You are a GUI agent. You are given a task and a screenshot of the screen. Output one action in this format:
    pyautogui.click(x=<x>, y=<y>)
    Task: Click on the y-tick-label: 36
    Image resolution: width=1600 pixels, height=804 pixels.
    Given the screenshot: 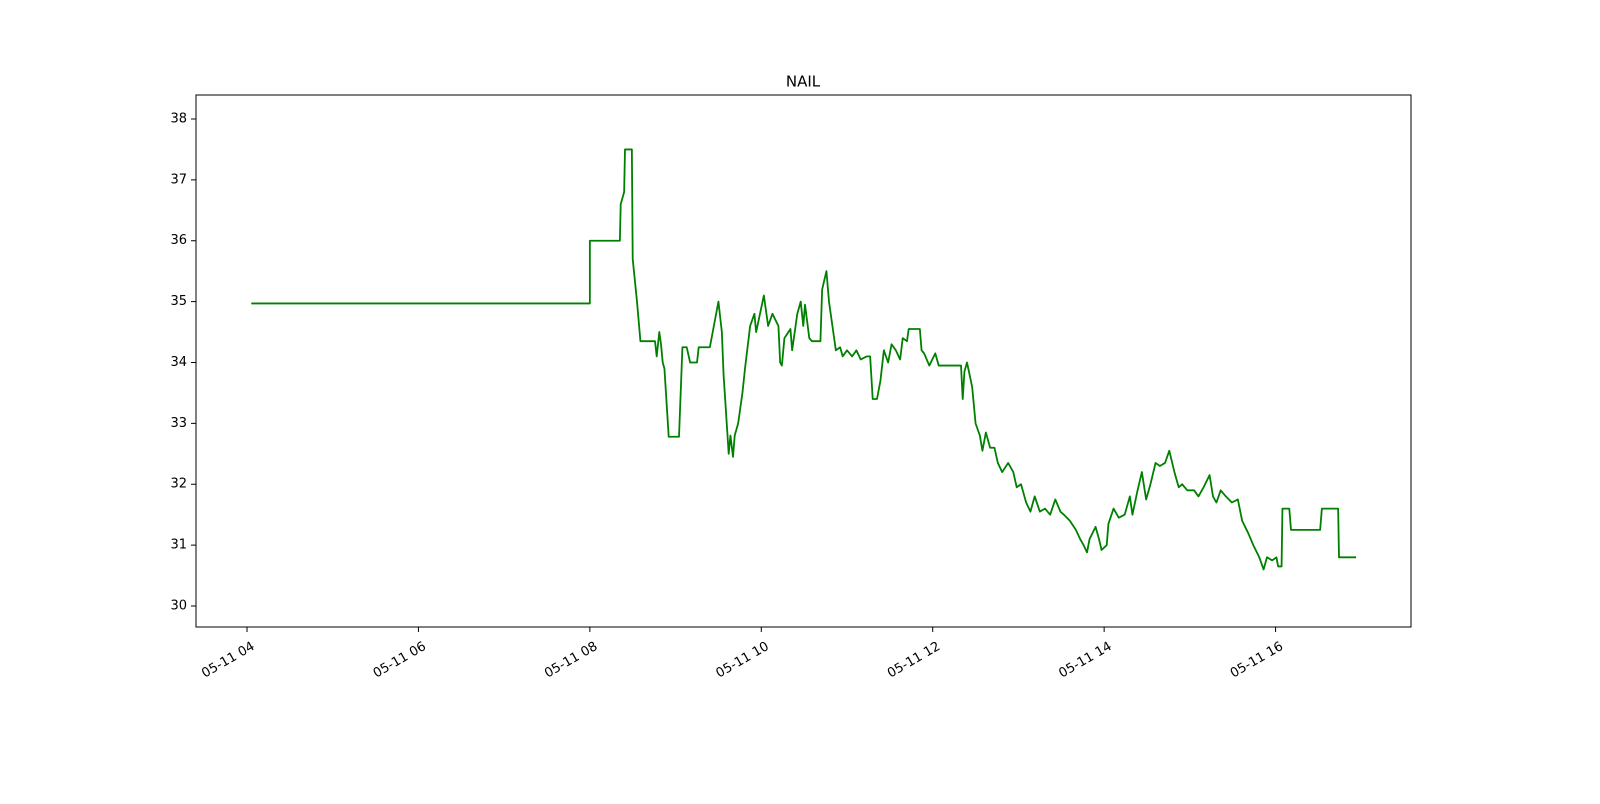 What is the action you would take?
    pyautogui.click(x=178, y=240)
    